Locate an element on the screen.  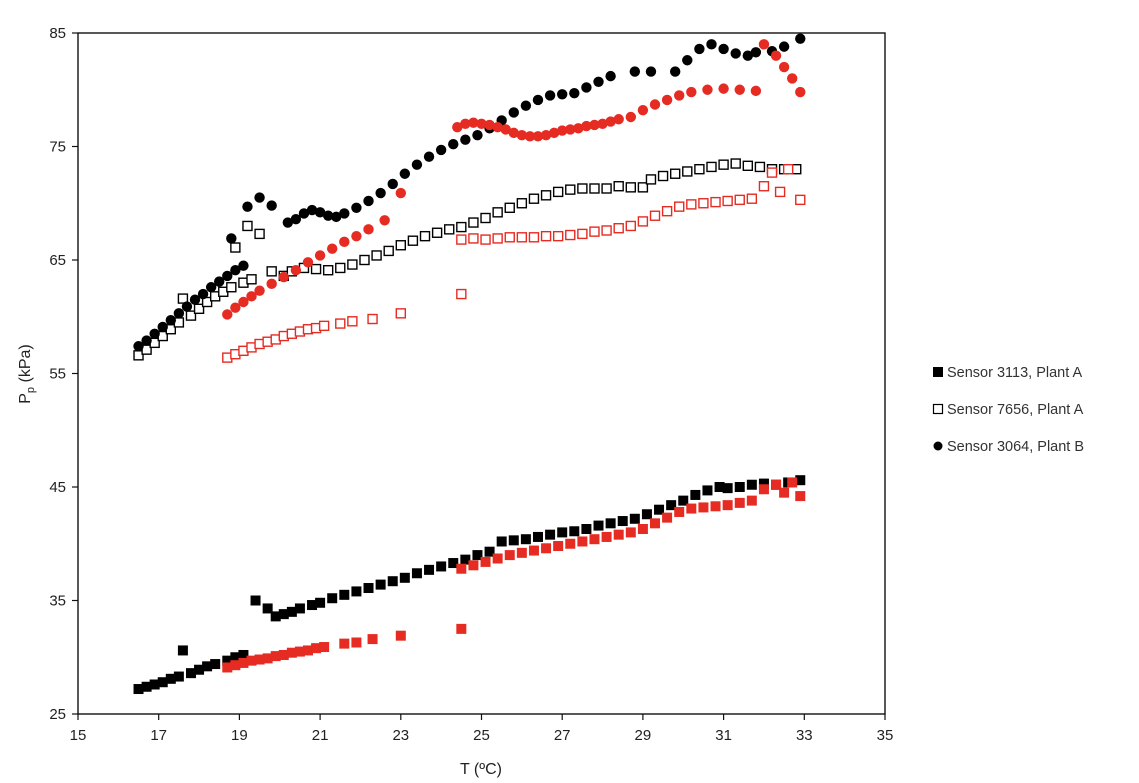
filled-circle-marker-icon is located at coordinates (938, 446).